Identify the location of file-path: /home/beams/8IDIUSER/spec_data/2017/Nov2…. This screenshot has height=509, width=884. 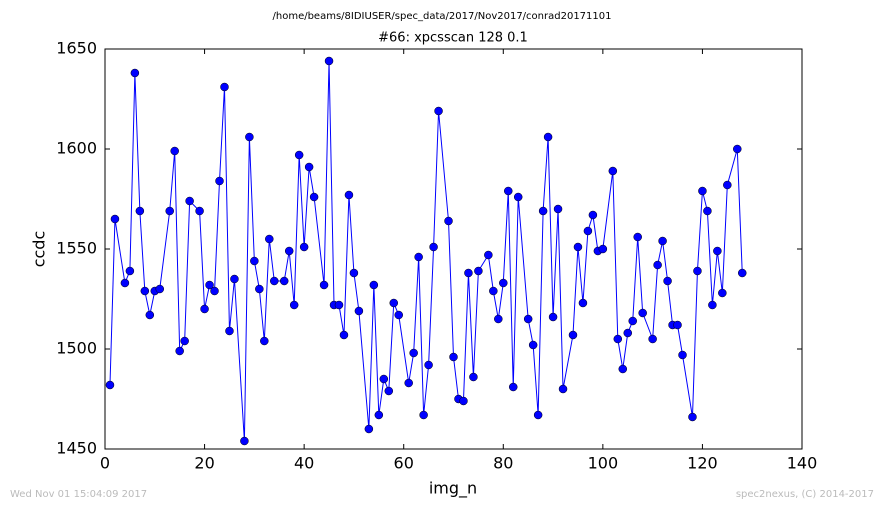
(442, 16).